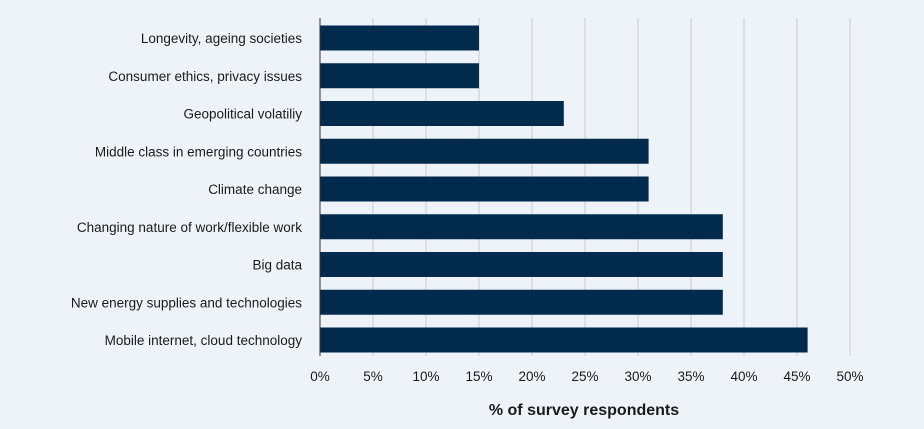 This screenshot has width=924, height=429. Describe the element at coordinates (637, 376) in the screenshot. I see `x-tick-label: 30%` at that location.